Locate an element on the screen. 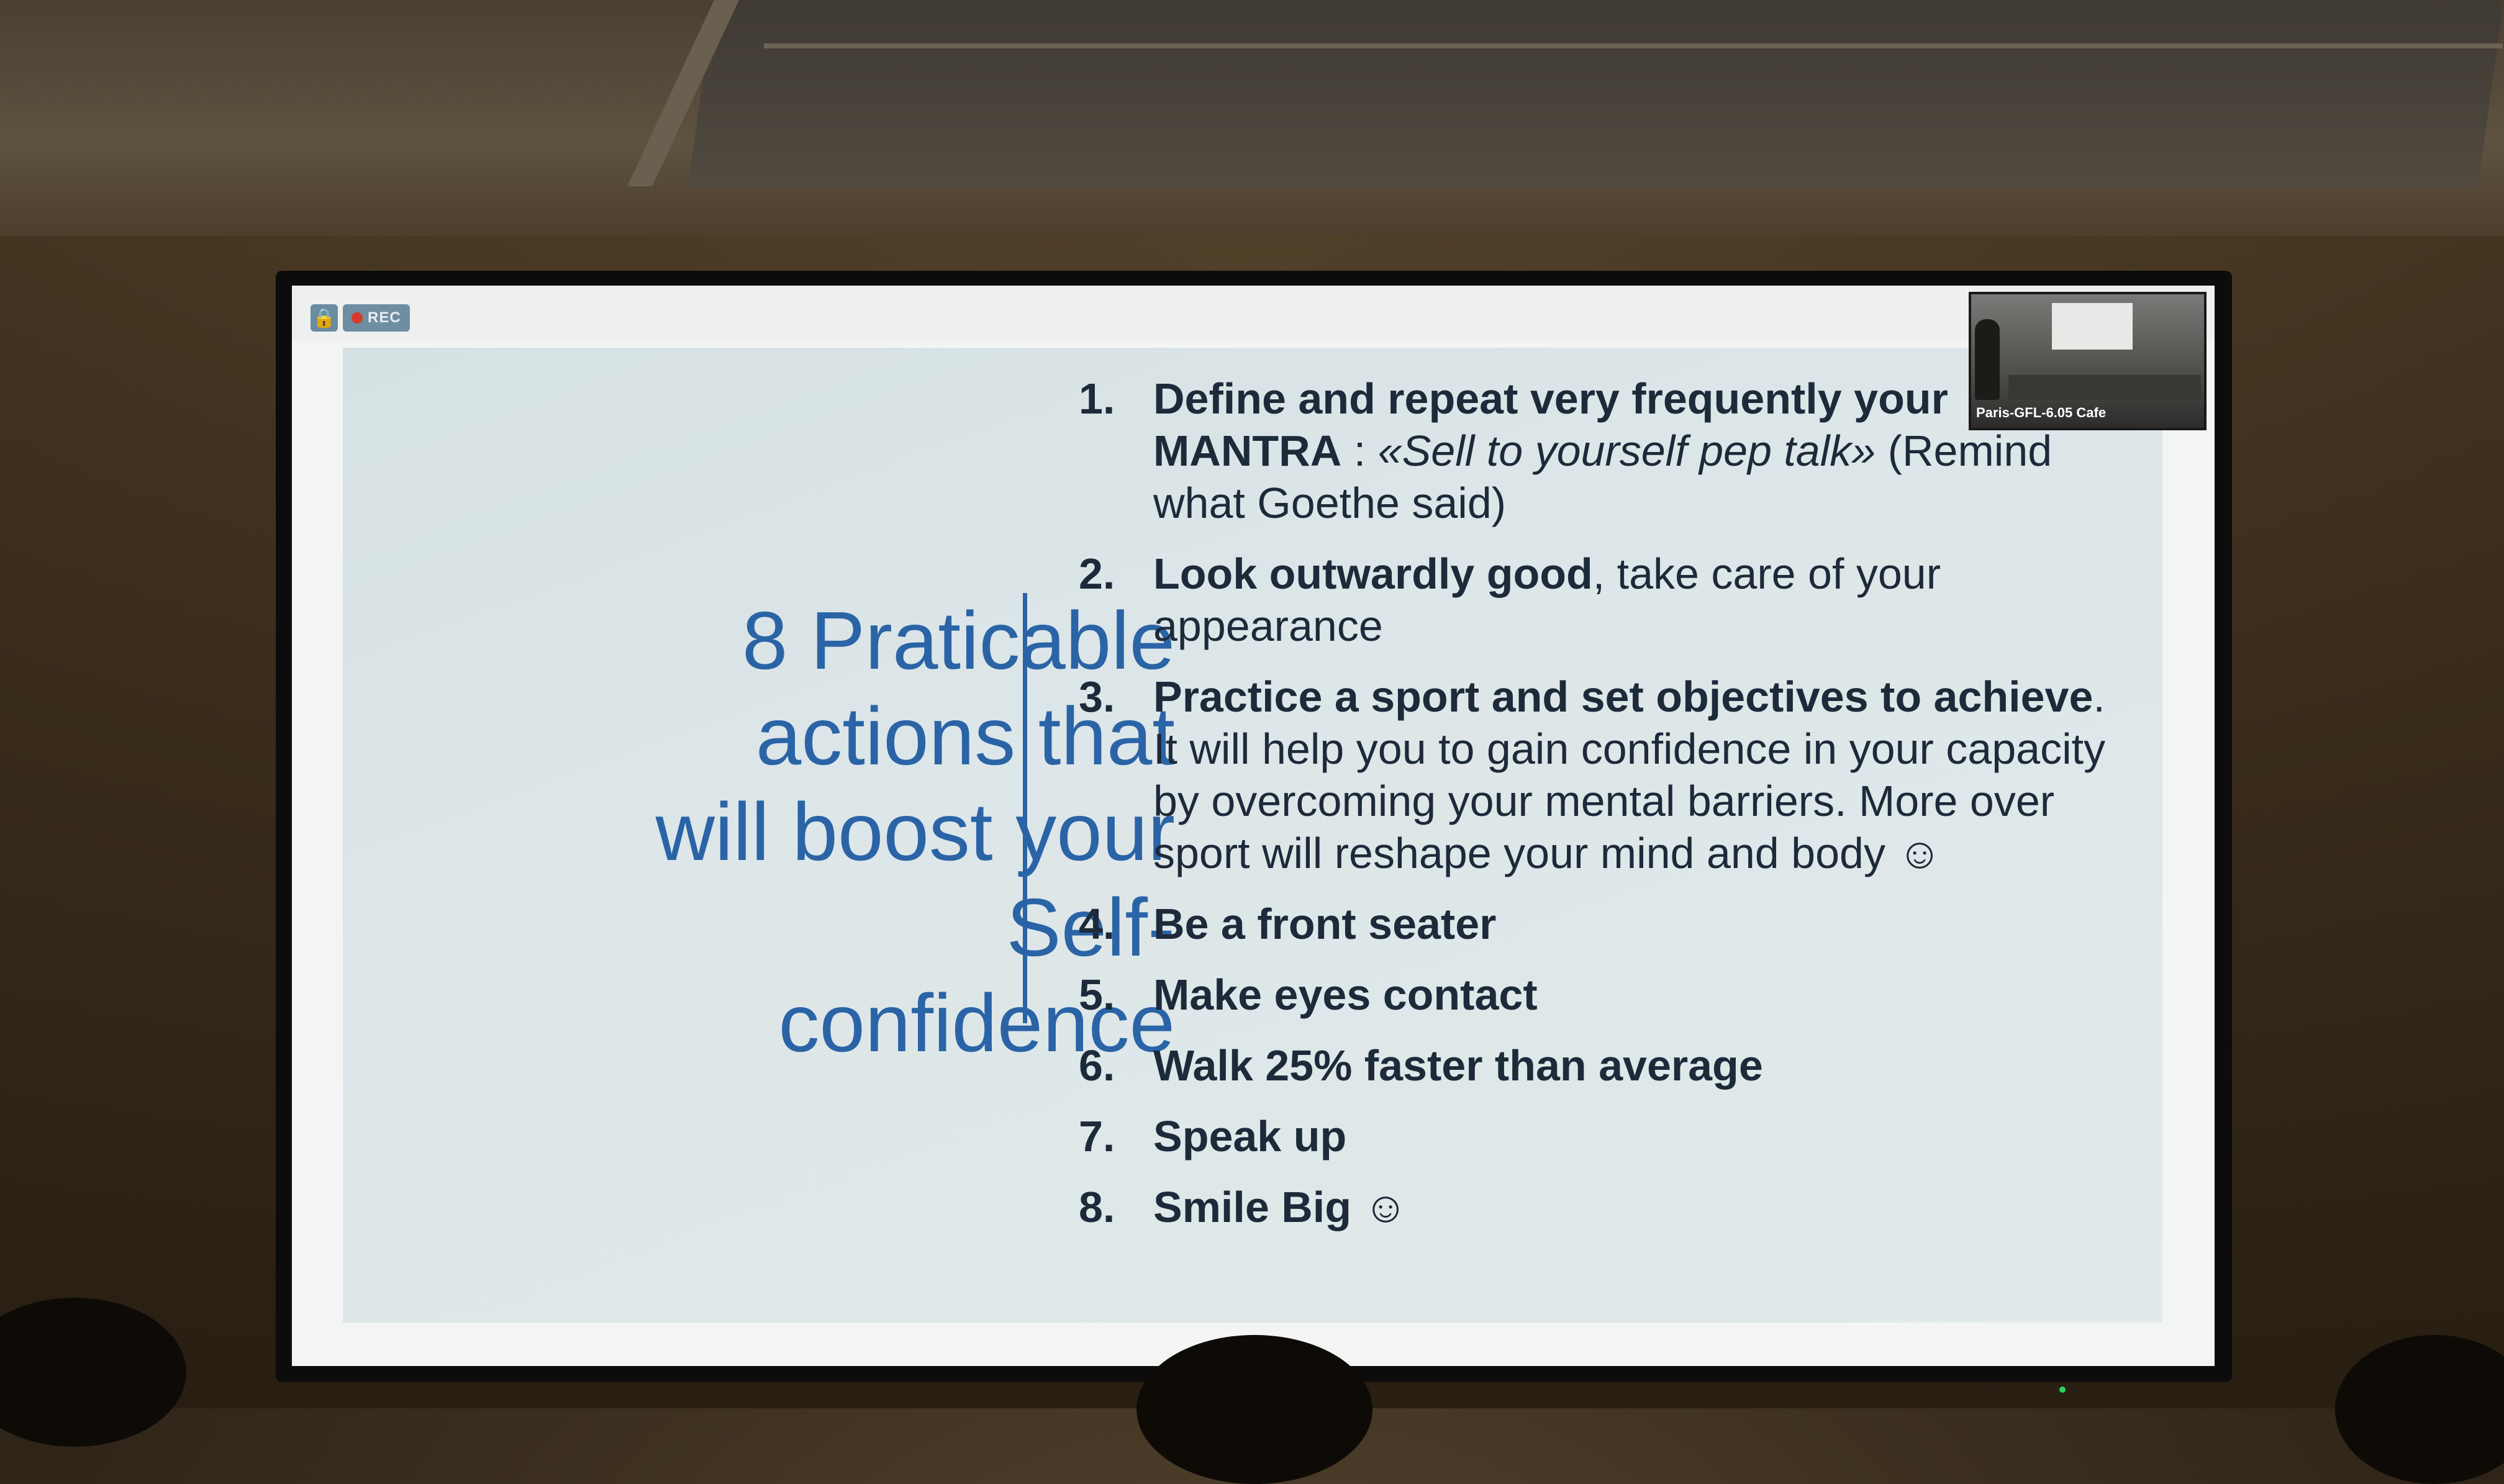  list-number: 2. is located at coordinates (1097, 574).